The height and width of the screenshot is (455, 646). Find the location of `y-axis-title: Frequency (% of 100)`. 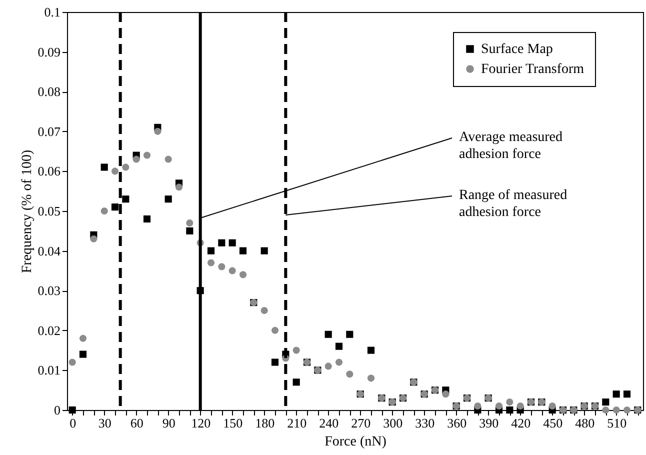

y-axis-title: Frequency (% of 100) is located at coordinates (27, 212).